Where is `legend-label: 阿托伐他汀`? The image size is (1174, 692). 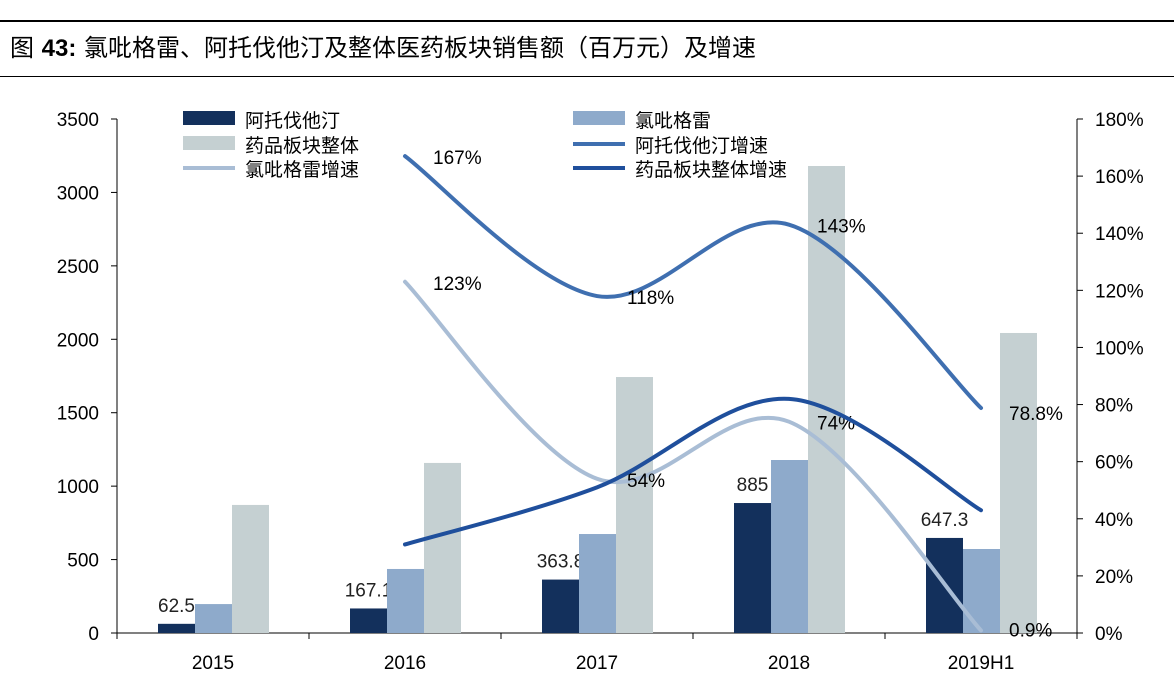
legend-label: 阿托伐他汀 is located at coordinates (292, 121).